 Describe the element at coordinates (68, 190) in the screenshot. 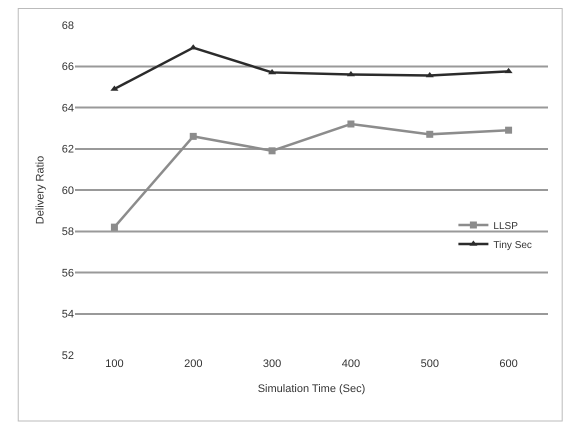

I see `y-tick-label: 60` at that location.